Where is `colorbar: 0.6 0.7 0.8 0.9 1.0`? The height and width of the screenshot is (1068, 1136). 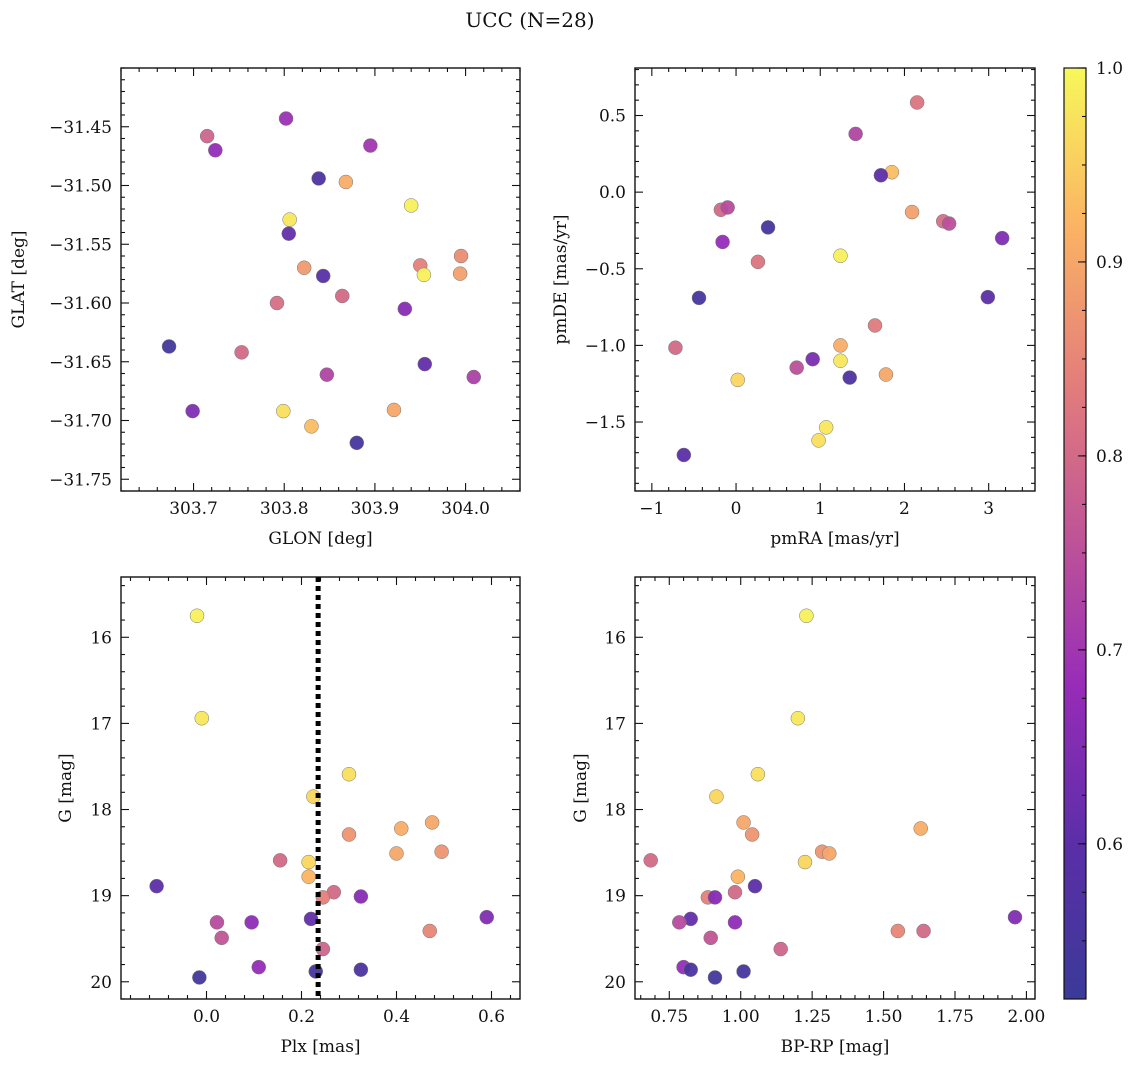 colorbar: 0.6 0.7 0.8 0.9 1.0 is located at coordinates (1093, 529).